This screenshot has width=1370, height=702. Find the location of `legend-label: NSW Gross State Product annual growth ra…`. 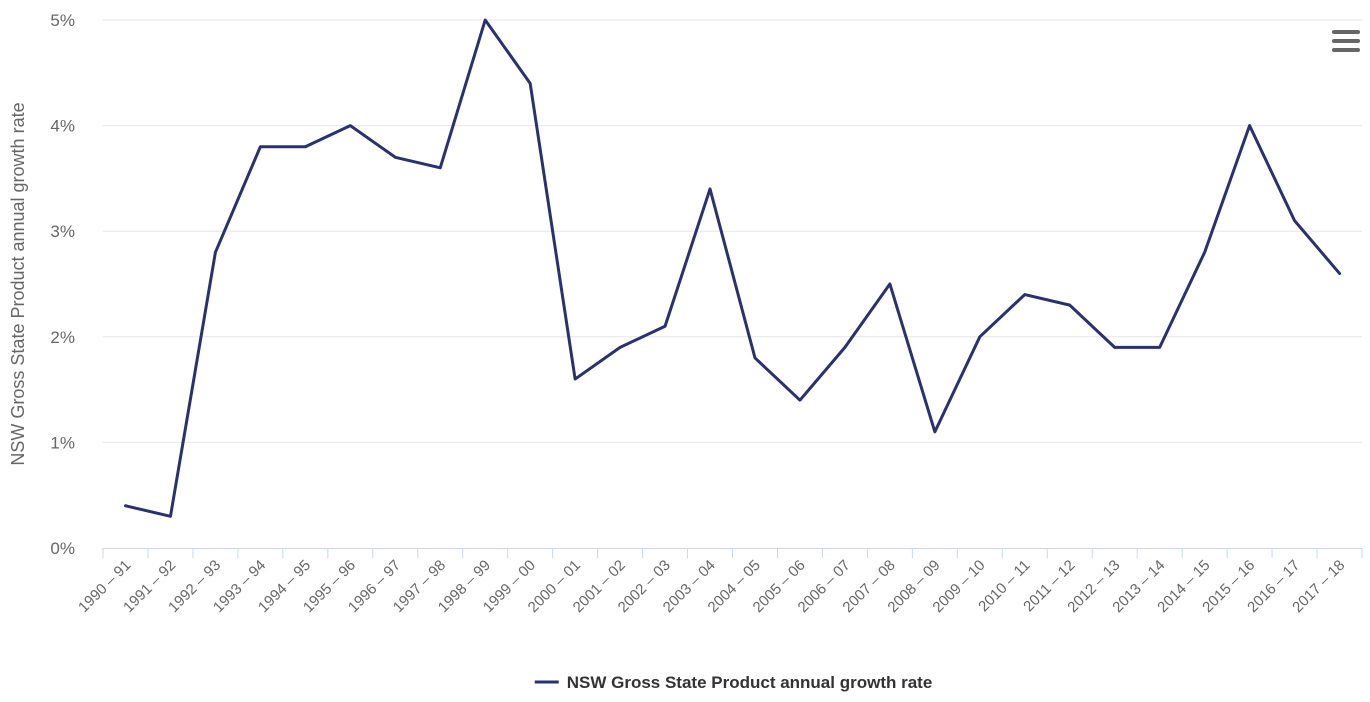

legend-label: NSW Gross State Product annual growth ra… is located at coordinates (750, 682).